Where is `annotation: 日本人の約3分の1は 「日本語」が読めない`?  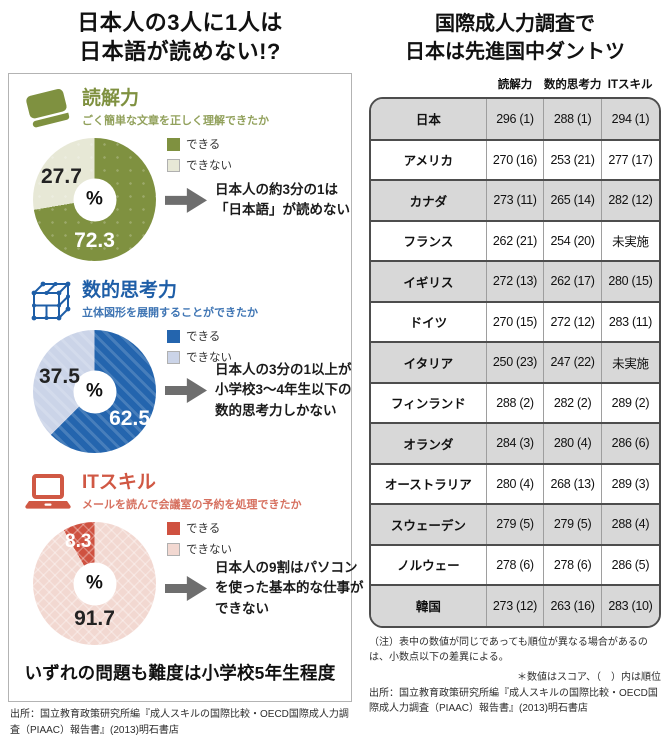 annotation: 日本人の約3分の1は 「日本語」が読めない is located at coordinates (282, 200).